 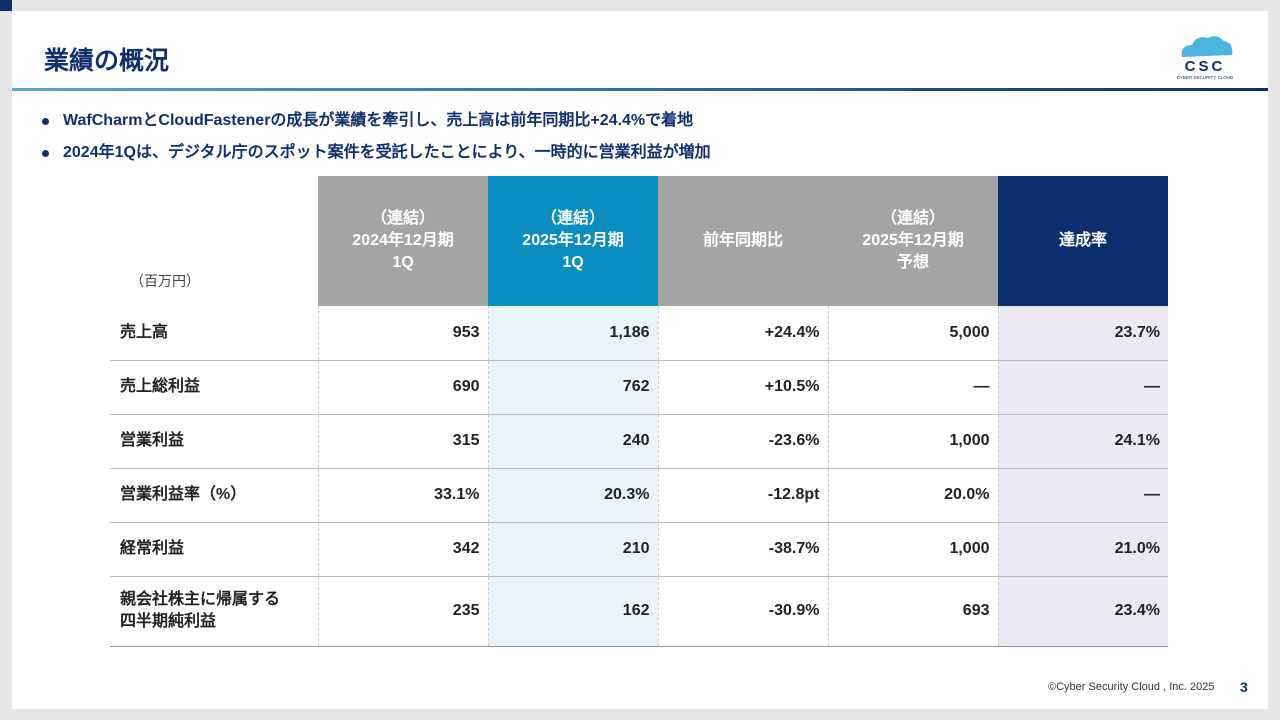 What do you see at coordinates (402, 441) in the screenshot?
I see `table-cell: 315` at bounding box center [402, 441].